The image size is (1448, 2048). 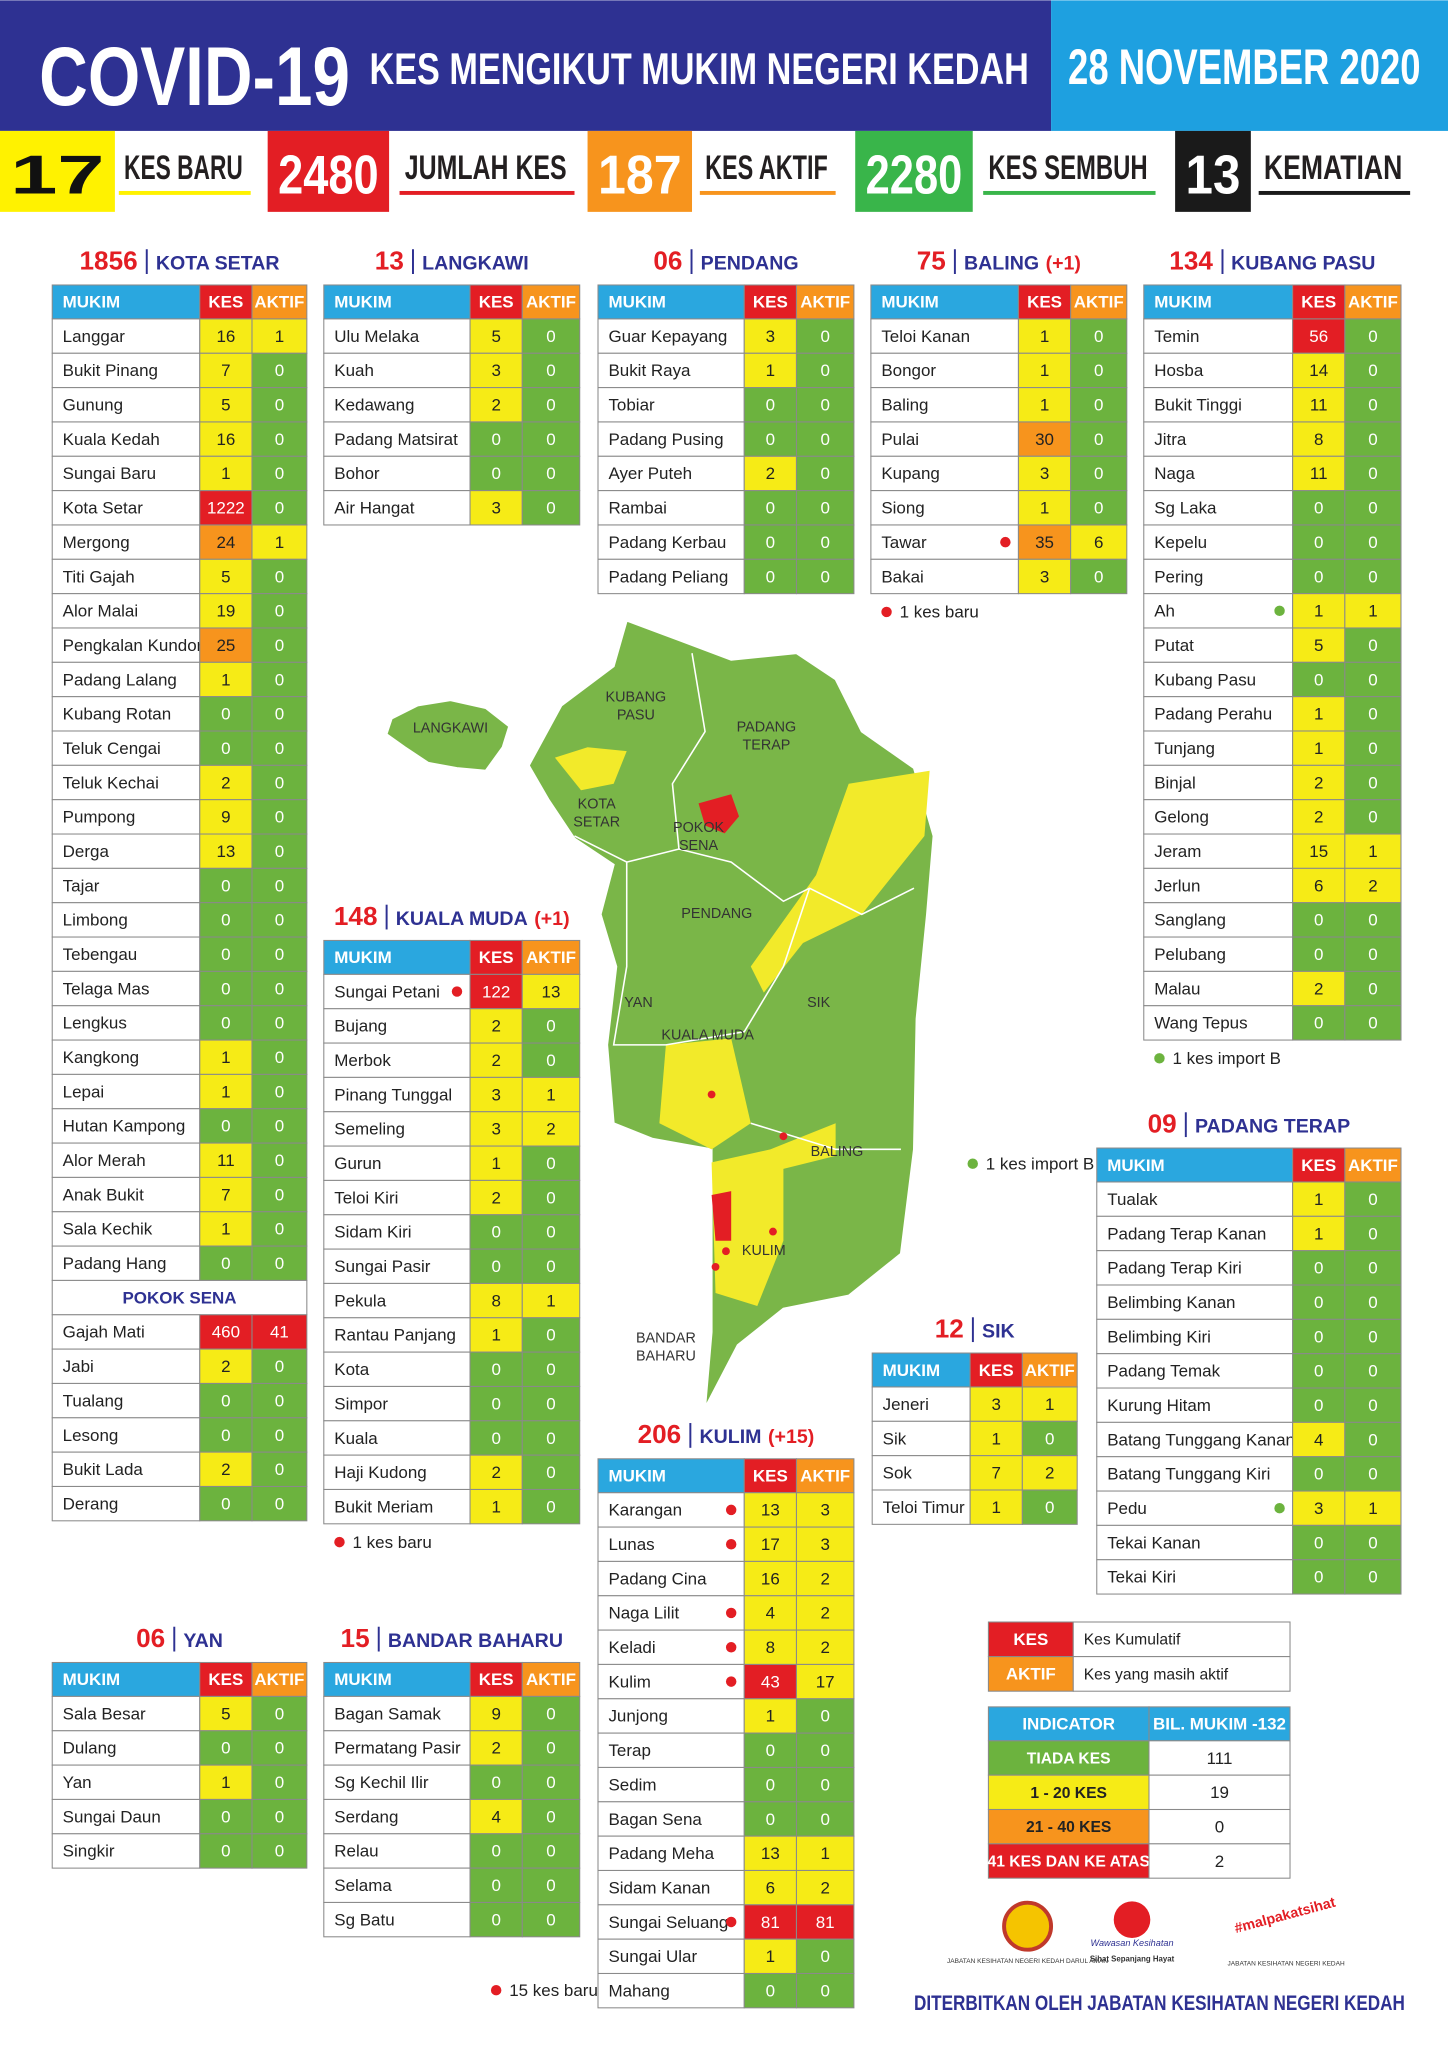 I want to click on mukim-name: Padang Hang, so click(x=115, y=1263).